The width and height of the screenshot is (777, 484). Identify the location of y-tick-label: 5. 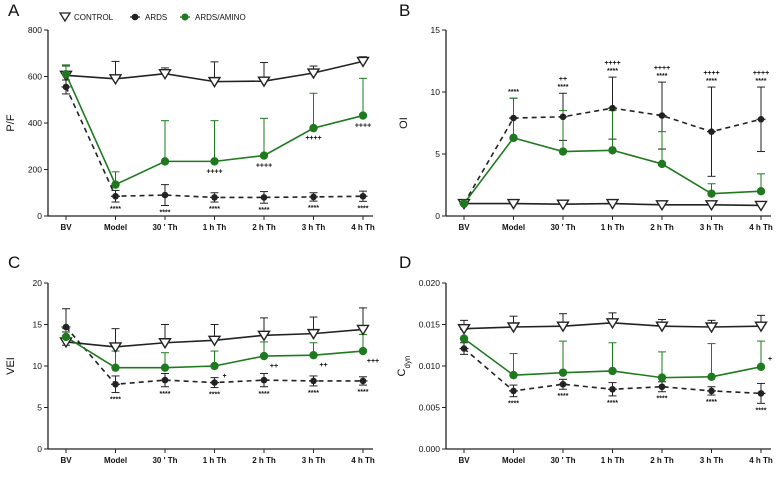
(437, 154).